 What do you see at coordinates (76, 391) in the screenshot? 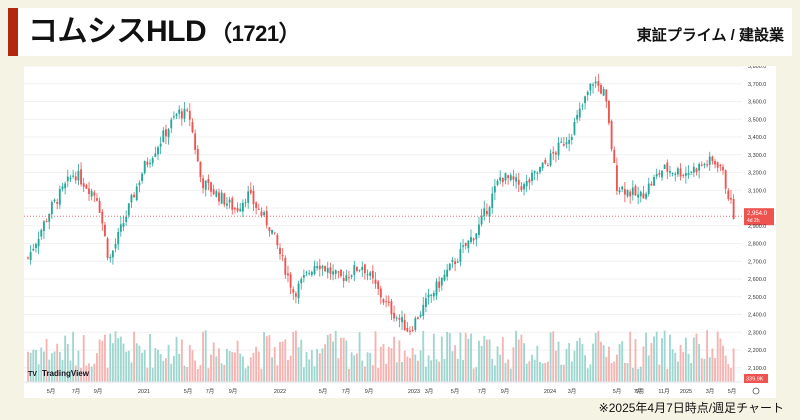
I see `x-tick-label: 7月` at bounding box center [76, 391].